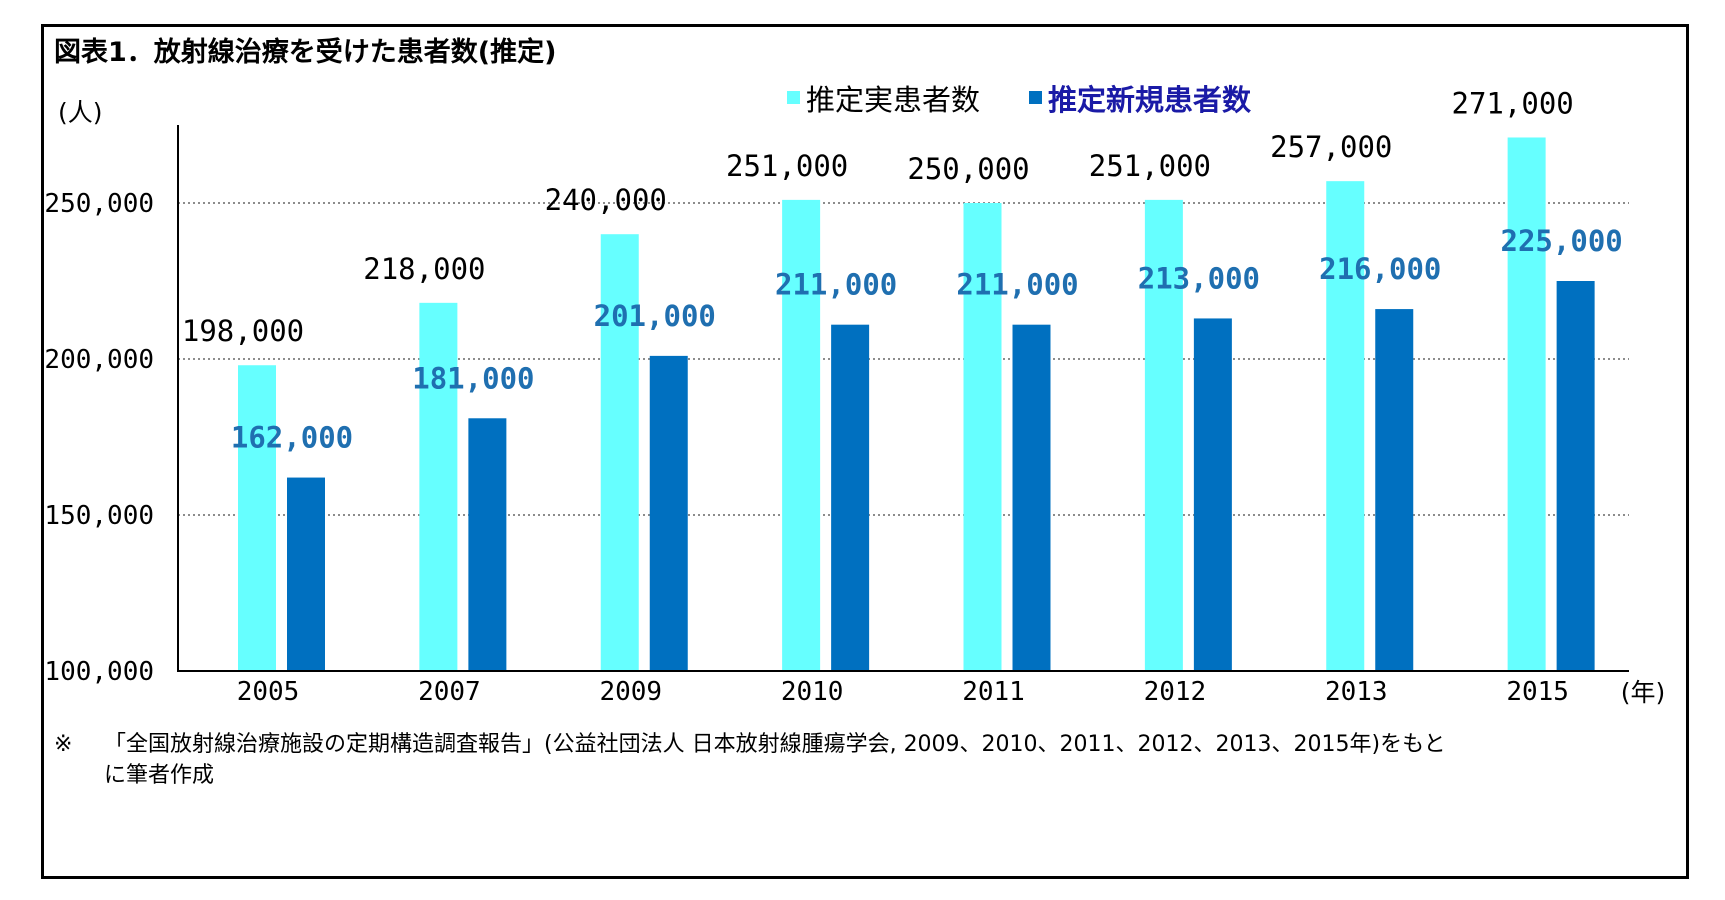  Describe the element at coordinates (993, 692) in the screenshot. I see `x-tick-label: 2011` at that location.